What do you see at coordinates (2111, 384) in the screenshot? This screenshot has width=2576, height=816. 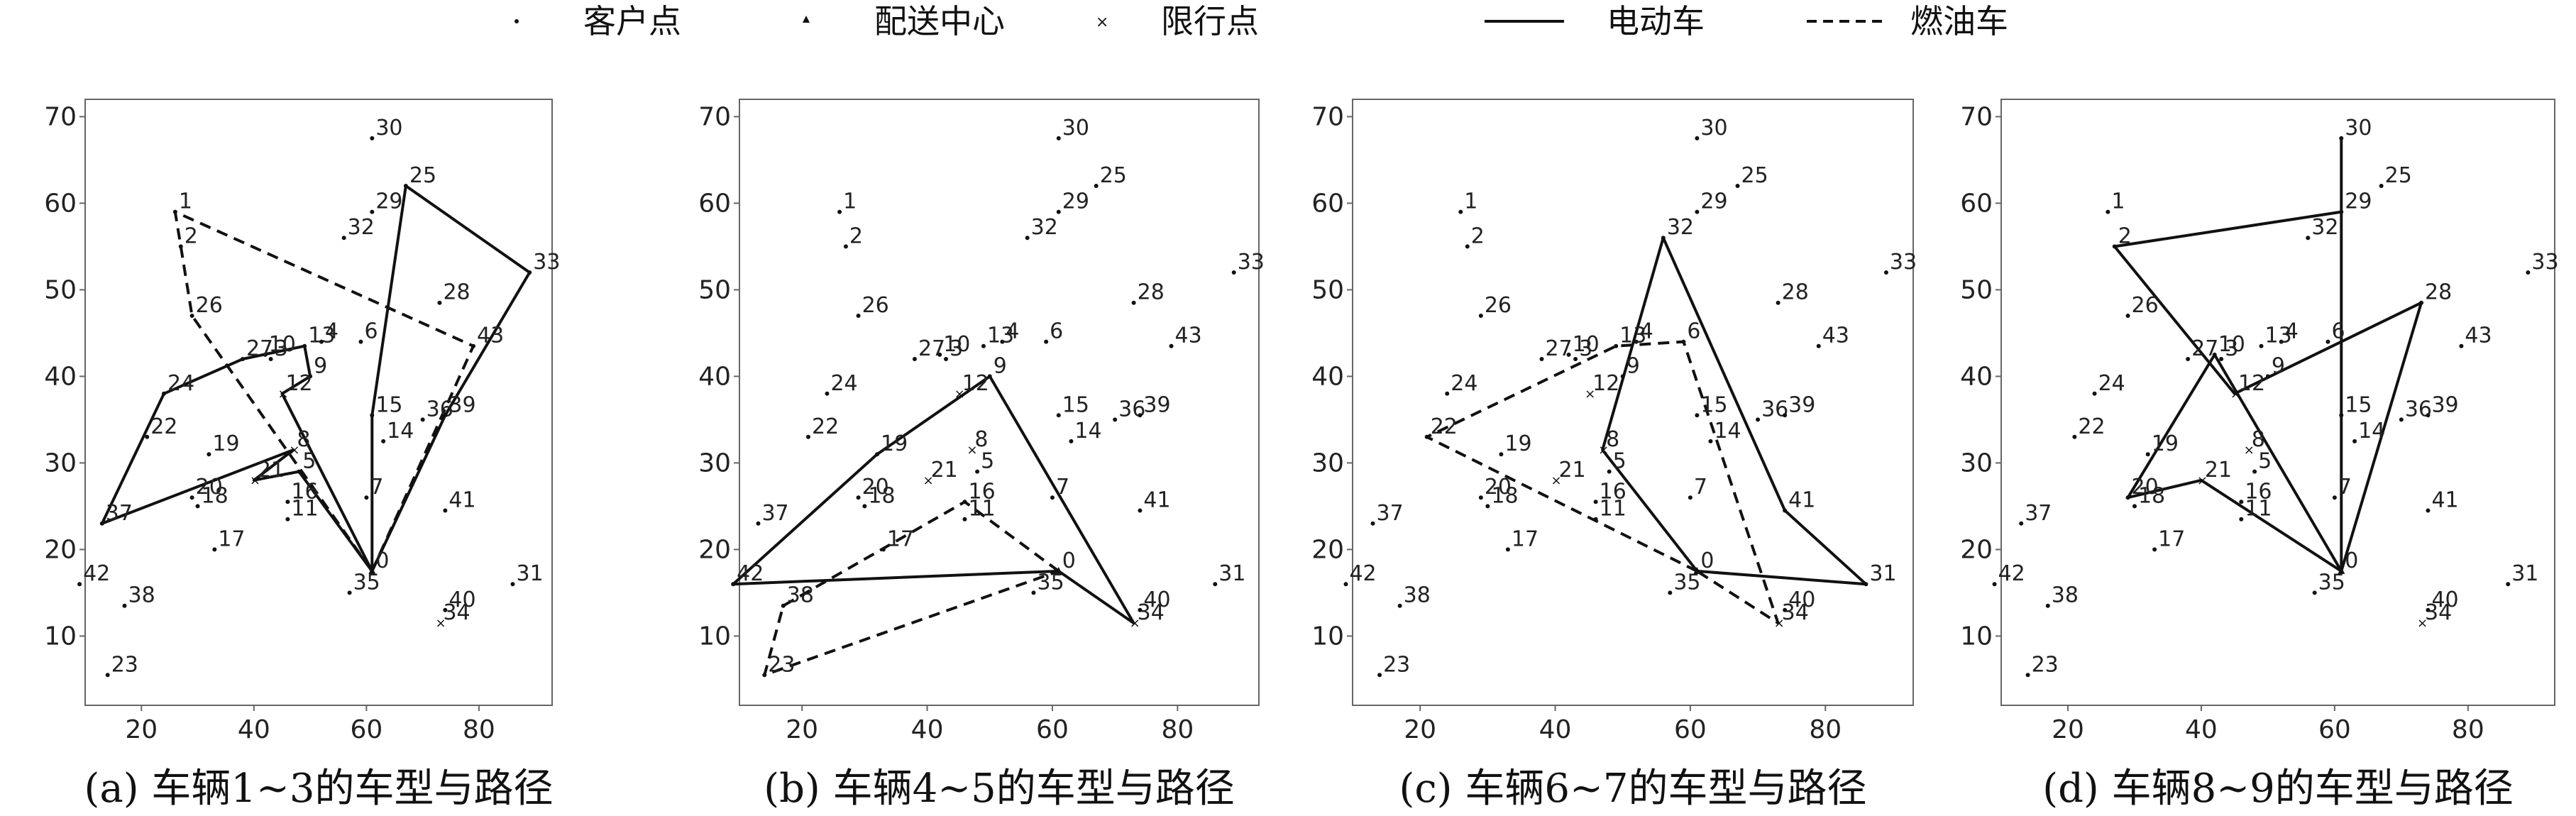 I see `point-label: 24` at bounding box center [2111, 384].